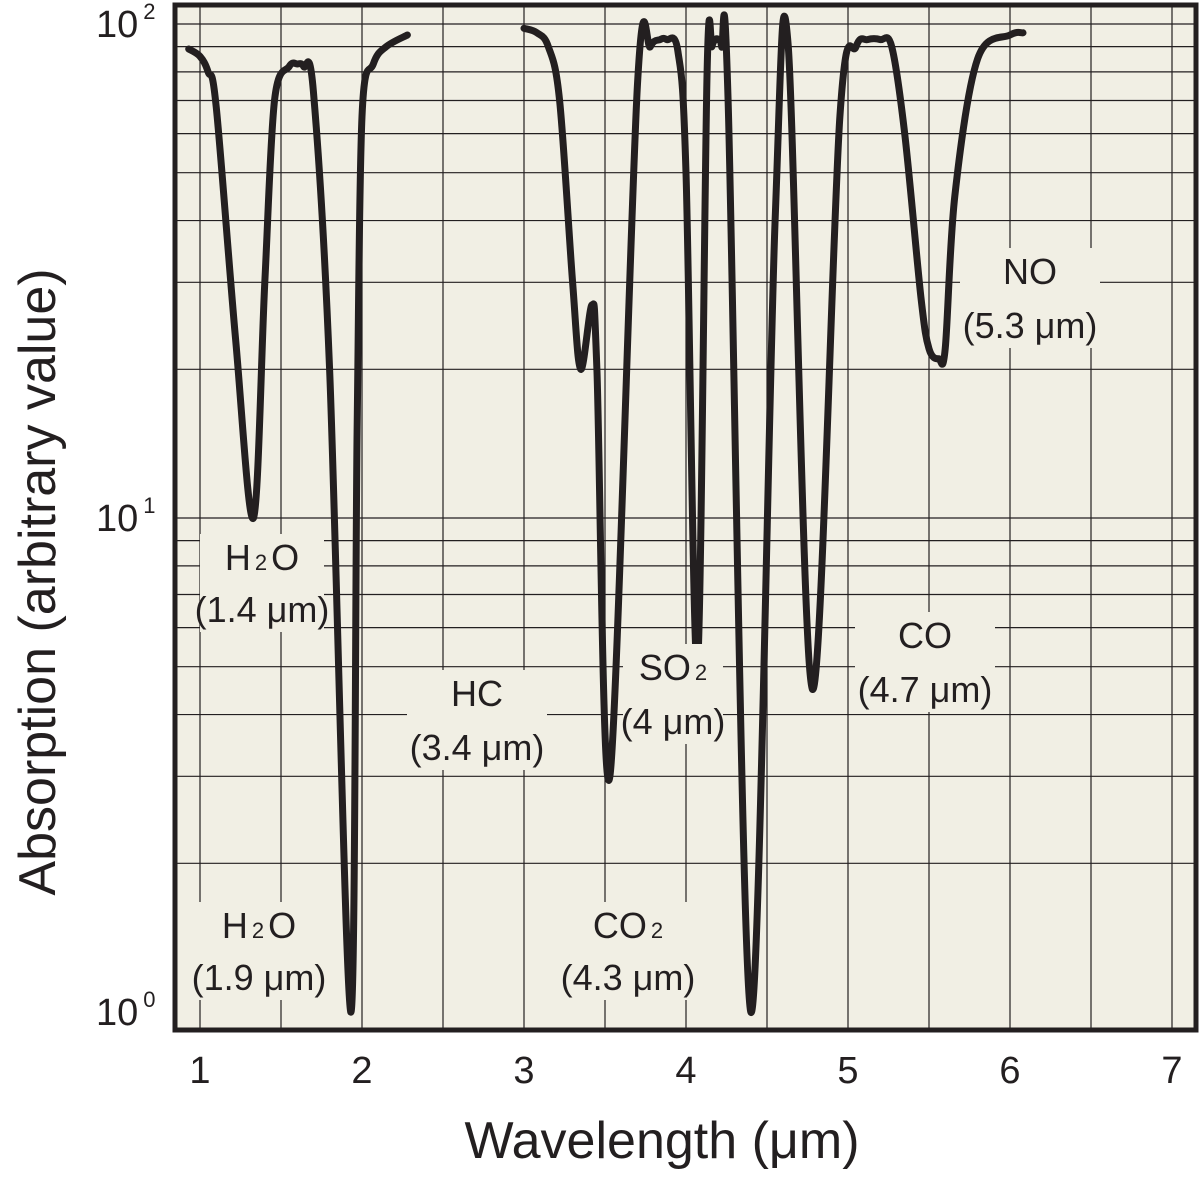 This screenshot has width=1200, height=1178. I want to click on x-axis-ticks: 1 2 3 4 5 6 7, so click(685, 1071).